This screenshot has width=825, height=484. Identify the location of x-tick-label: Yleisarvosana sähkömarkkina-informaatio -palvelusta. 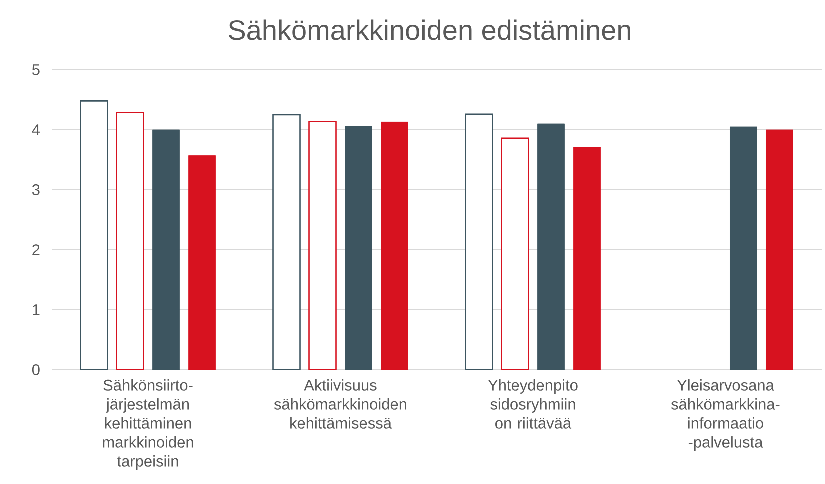
(725, 415).